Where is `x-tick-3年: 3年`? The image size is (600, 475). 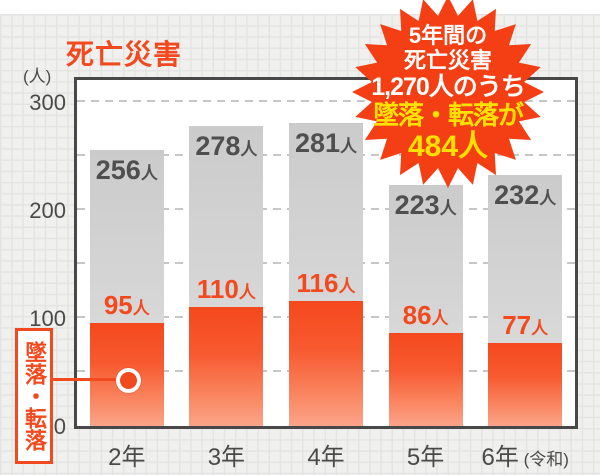
x-tick-3年: 3年 is located at coordinates (226, 457).